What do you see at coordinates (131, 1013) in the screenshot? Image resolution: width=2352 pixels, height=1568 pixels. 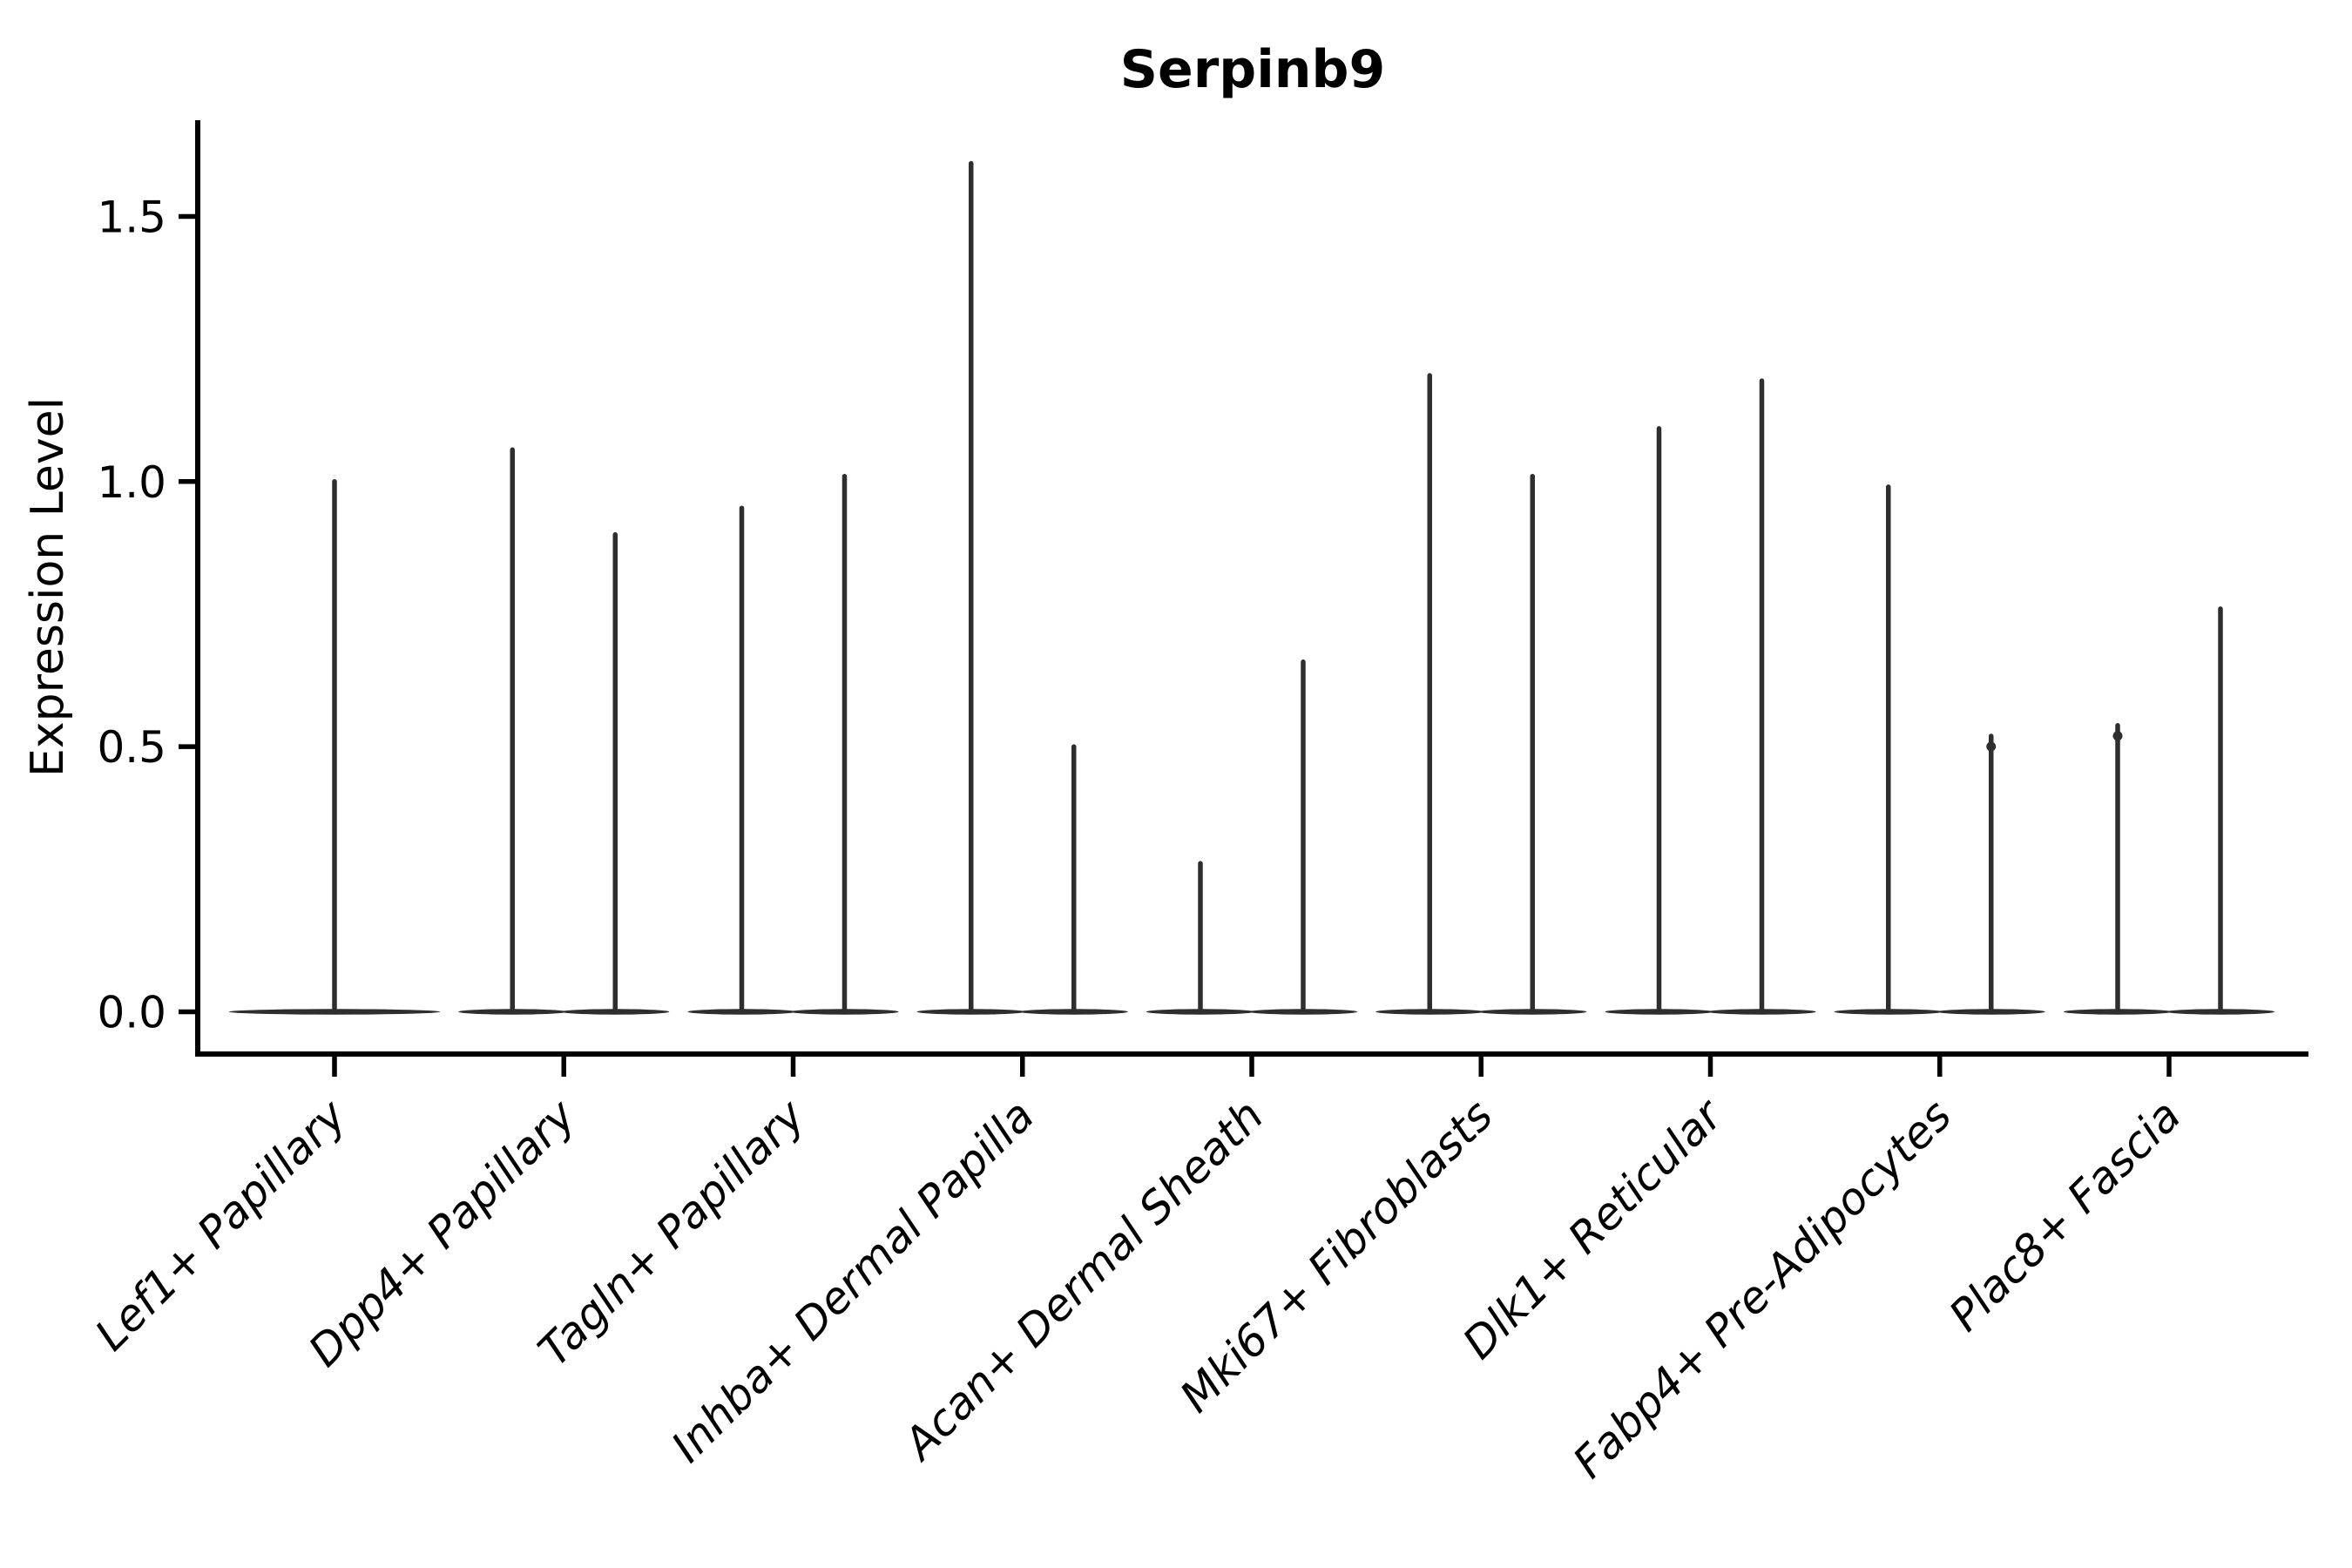 I see `y-tick-label: 0.0` at bounding box center [131, 1013].